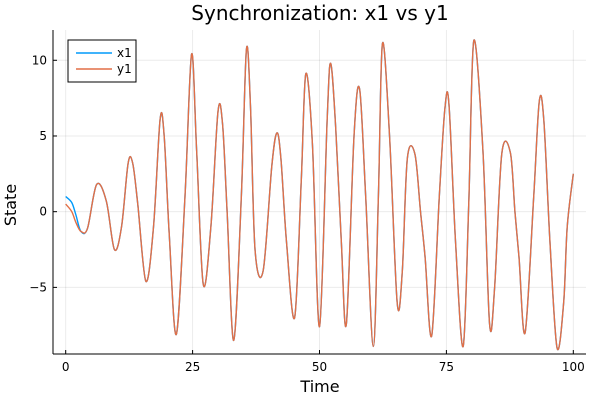 This screenshot has height=400, width=600. Describe the element at coordinates (319, 13) in the screenshot. I see `chart-title: Synchronization: x1 vs y1` at that location.